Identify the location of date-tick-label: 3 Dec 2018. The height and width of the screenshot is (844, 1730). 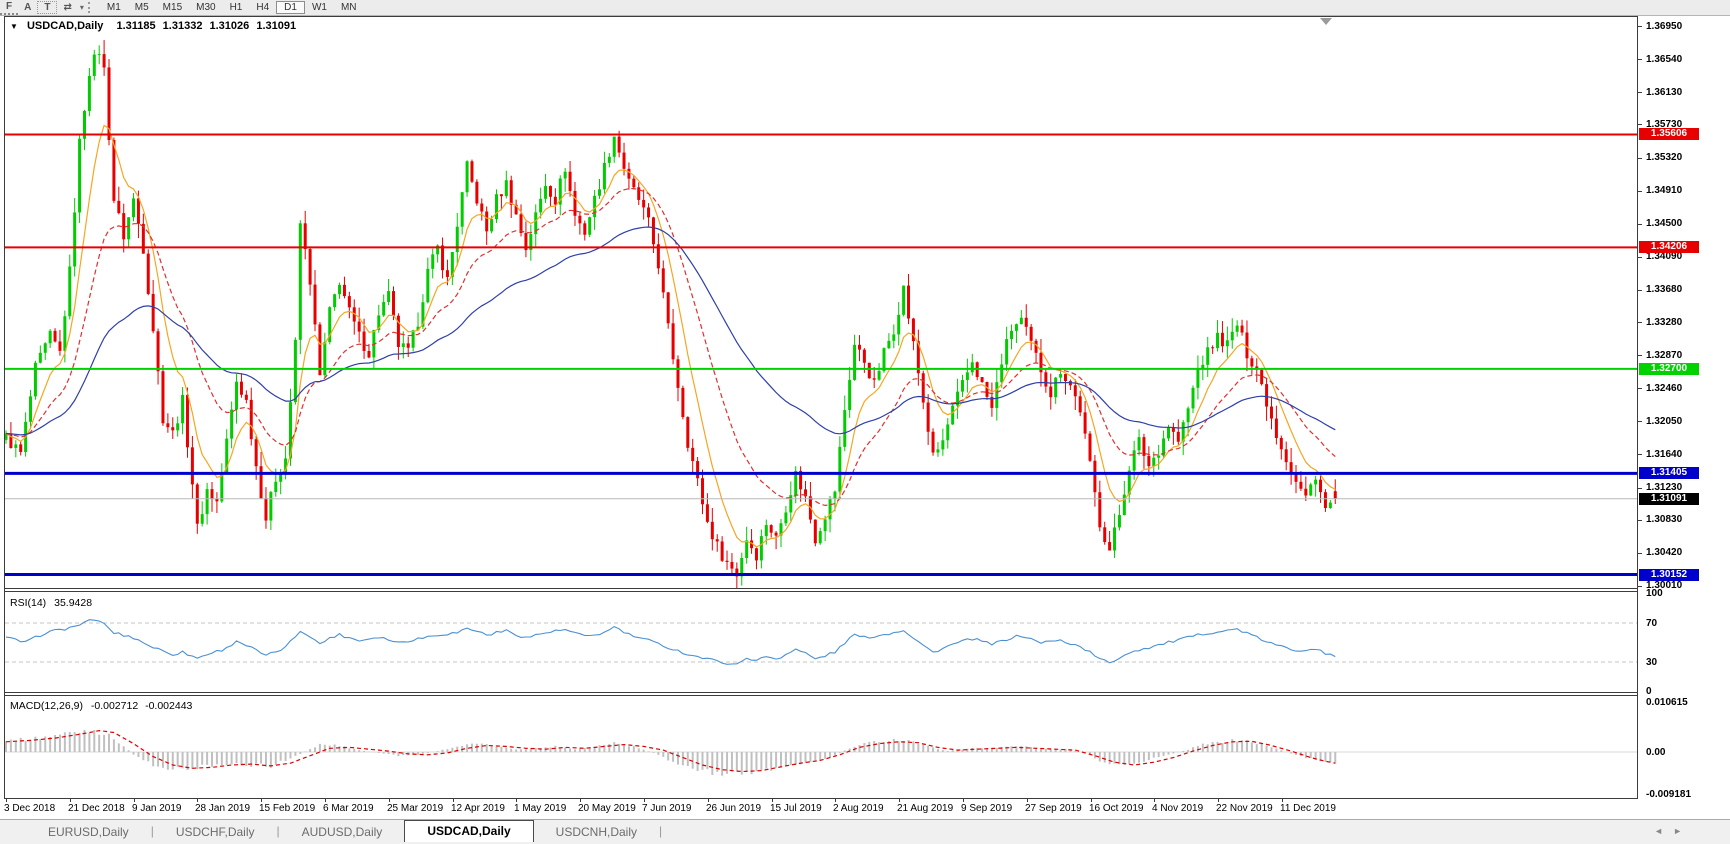
(30, 808).